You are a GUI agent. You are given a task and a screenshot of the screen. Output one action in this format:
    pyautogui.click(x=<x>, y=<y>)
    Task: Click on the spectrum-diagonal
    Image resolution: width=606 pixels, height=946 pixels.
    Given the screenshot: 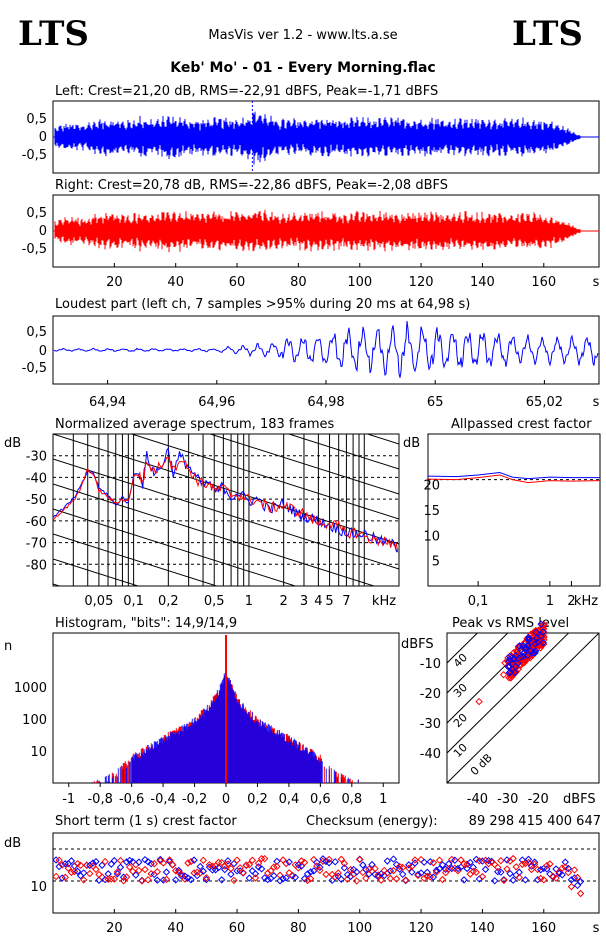 What is the action you would take?
    pyautogui.click(x=136, y=559)
    